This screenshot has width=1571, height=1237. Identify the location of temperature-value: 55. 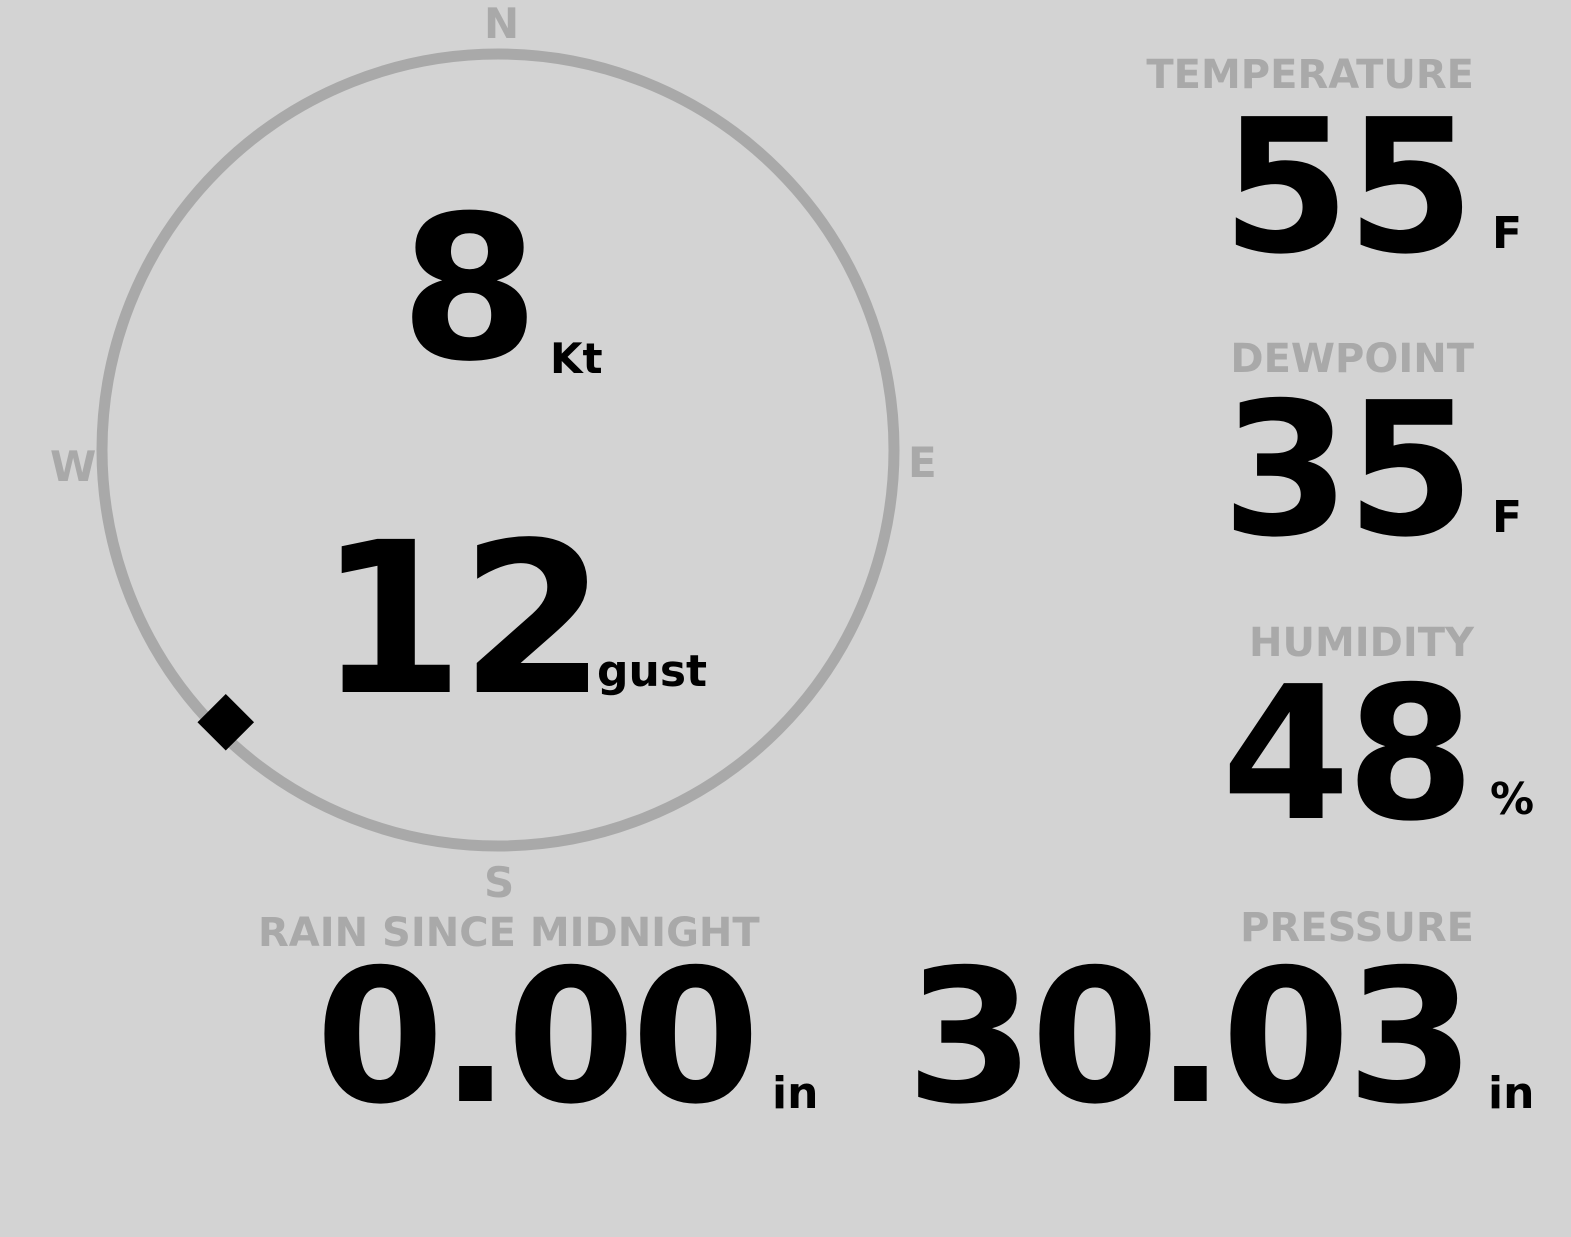
(1348, 187).